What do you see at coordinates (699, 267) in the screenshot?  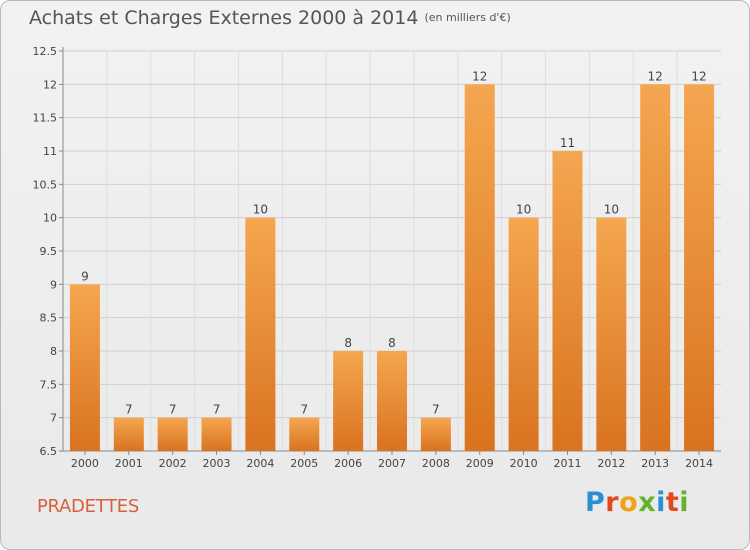 I see `bar-2014` at bounding box center [699, 267].